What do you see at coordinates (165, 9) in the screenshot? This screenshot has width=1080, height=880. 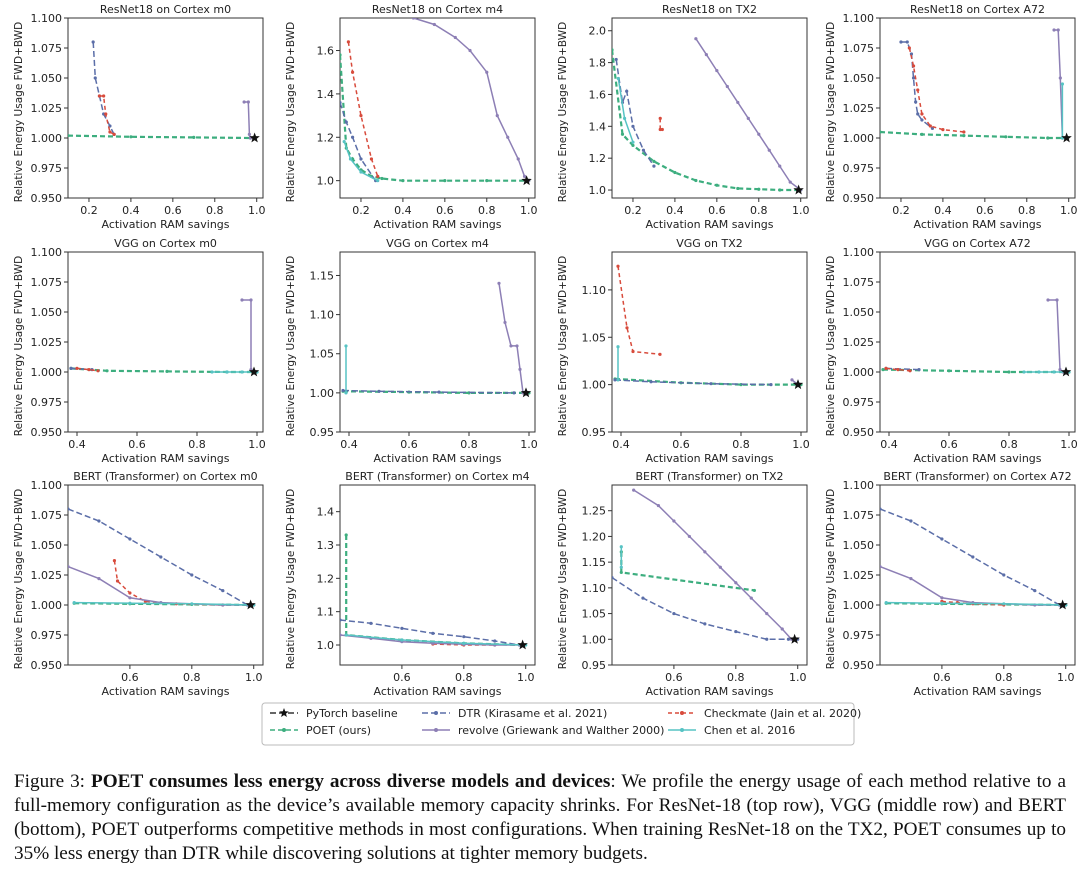 I see `subplot-title: ResNet18 on Cortex m0` at bounding box center [165, 9].